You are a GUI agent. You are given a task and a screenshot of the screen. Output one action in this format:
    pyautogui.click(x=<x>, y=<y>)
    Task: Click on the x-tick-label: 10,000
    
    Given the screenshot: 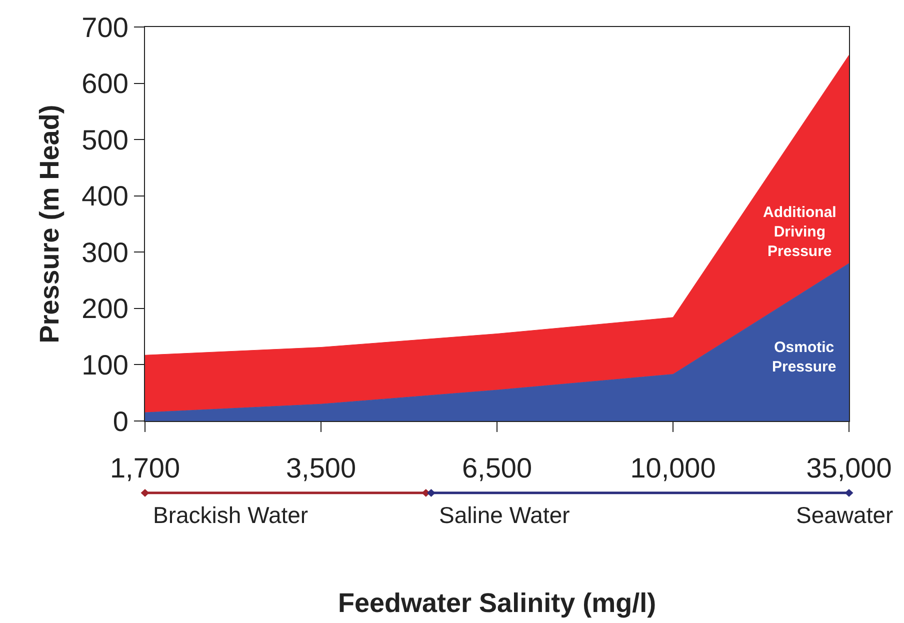 What is the action you would take?
    pyautogui.click(x=673, y=468)
    